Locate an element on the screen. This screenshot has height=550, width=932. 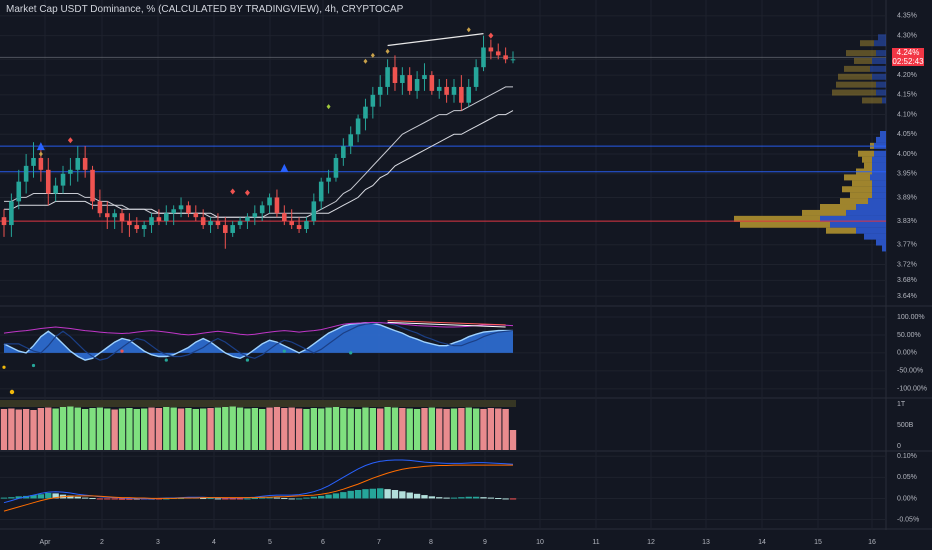
price-axis-label: 3.89% is located at coordinates (907, 197).